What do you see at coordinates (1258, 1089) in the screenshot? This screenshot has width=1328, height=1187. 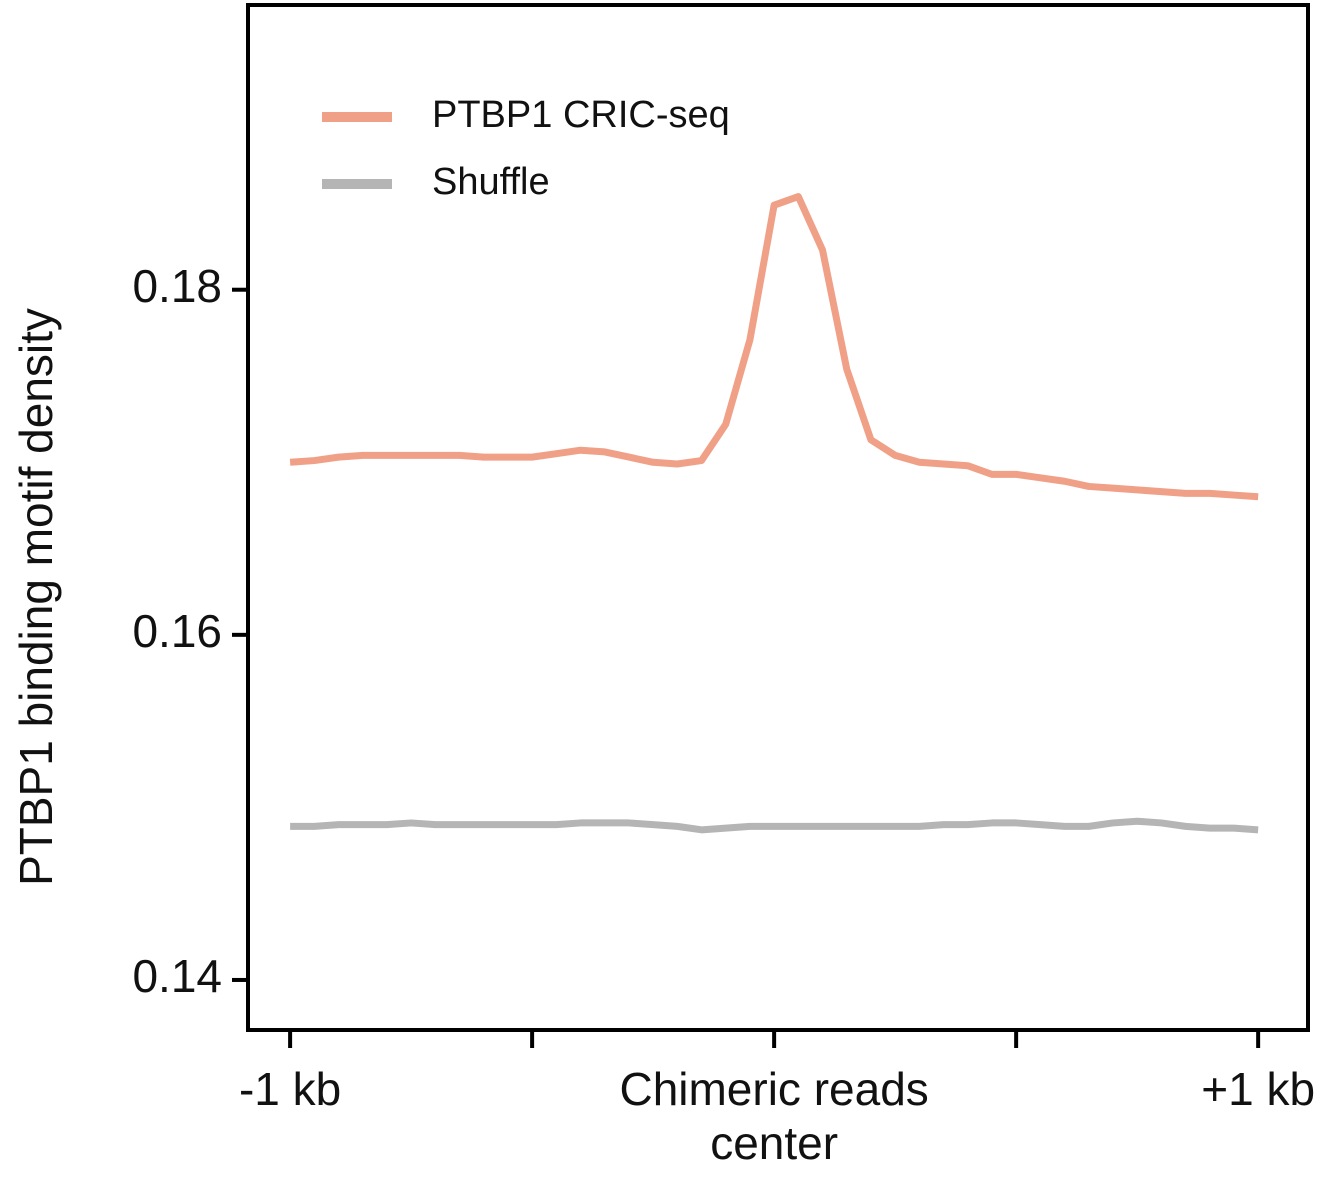 I see `x-tick-label: +1 kb` at bounding box center [1258, 1089].